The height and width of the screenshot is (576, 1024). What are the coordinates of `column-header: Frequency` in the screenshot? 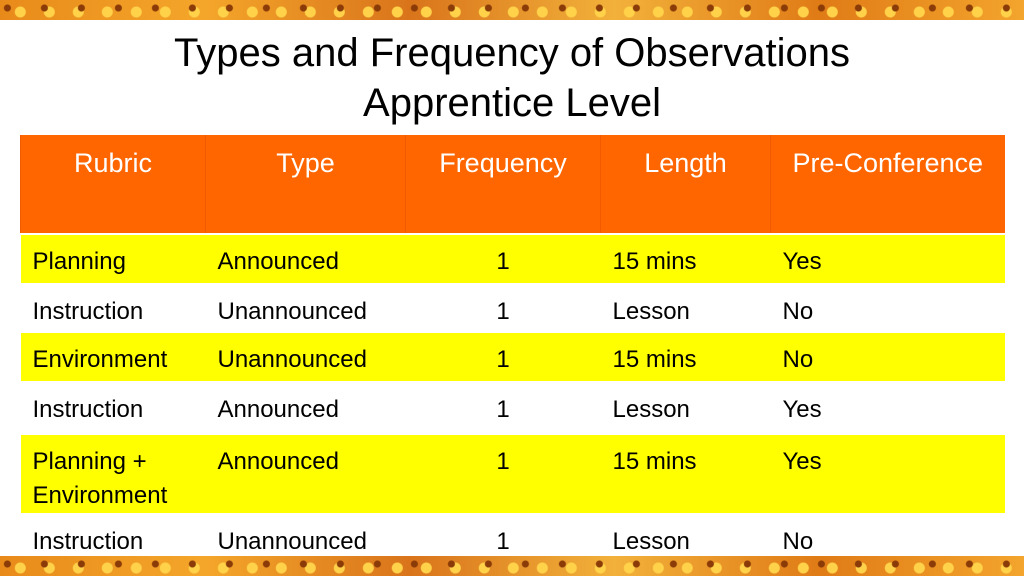 It's located at (503, 184).